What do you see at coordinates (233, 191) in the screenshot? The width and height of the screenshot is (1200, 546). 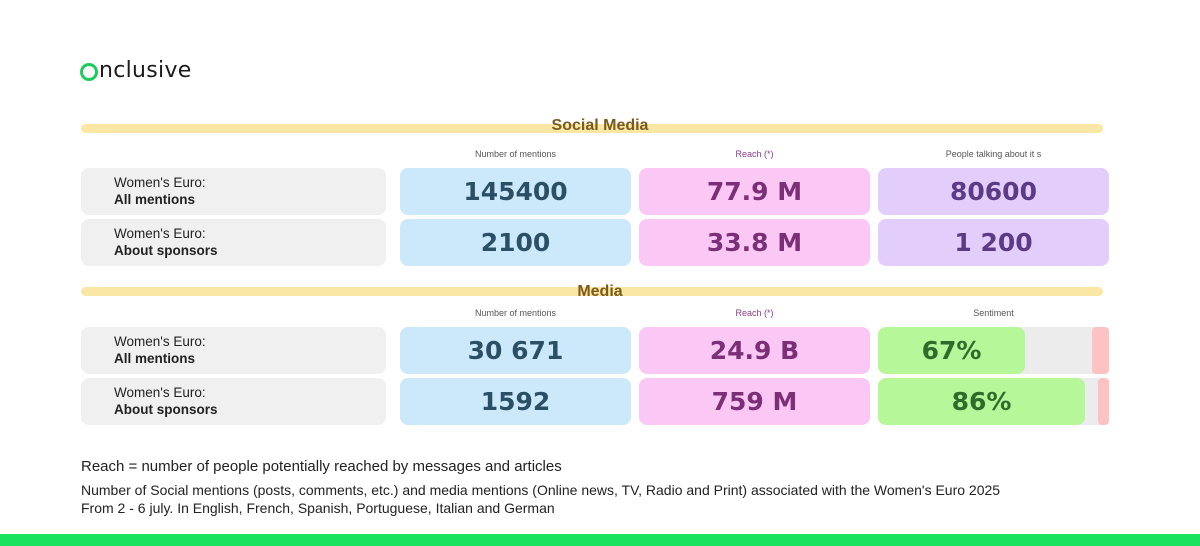 I see `social-row-label-all: Women's Euro: All mentions` at bounding box center [233, 191].